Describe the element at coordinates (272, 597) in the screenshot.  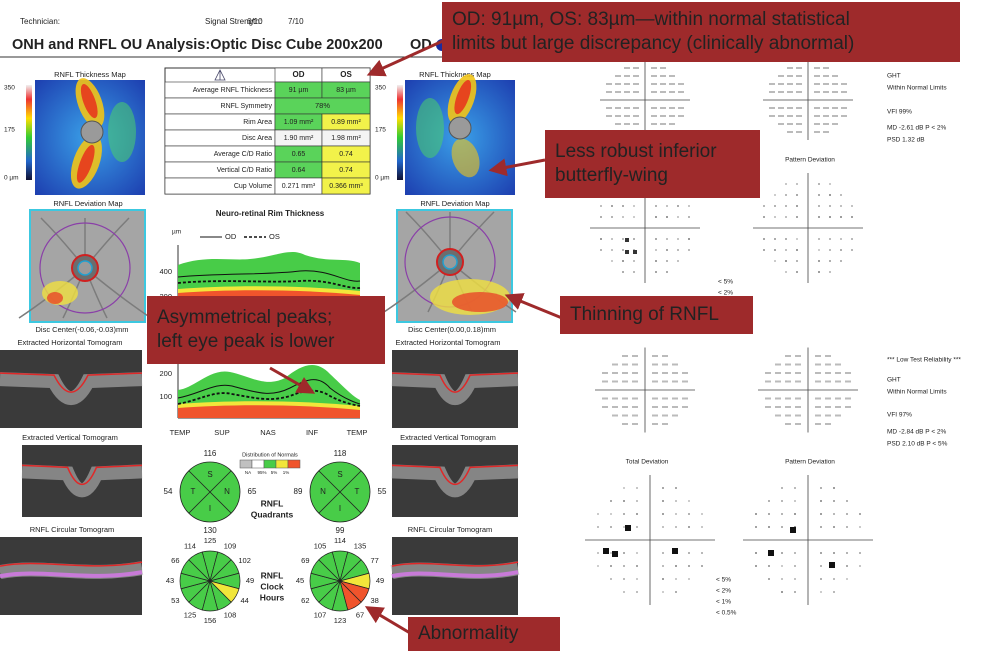
I see `clock-title: Hours` at that location.